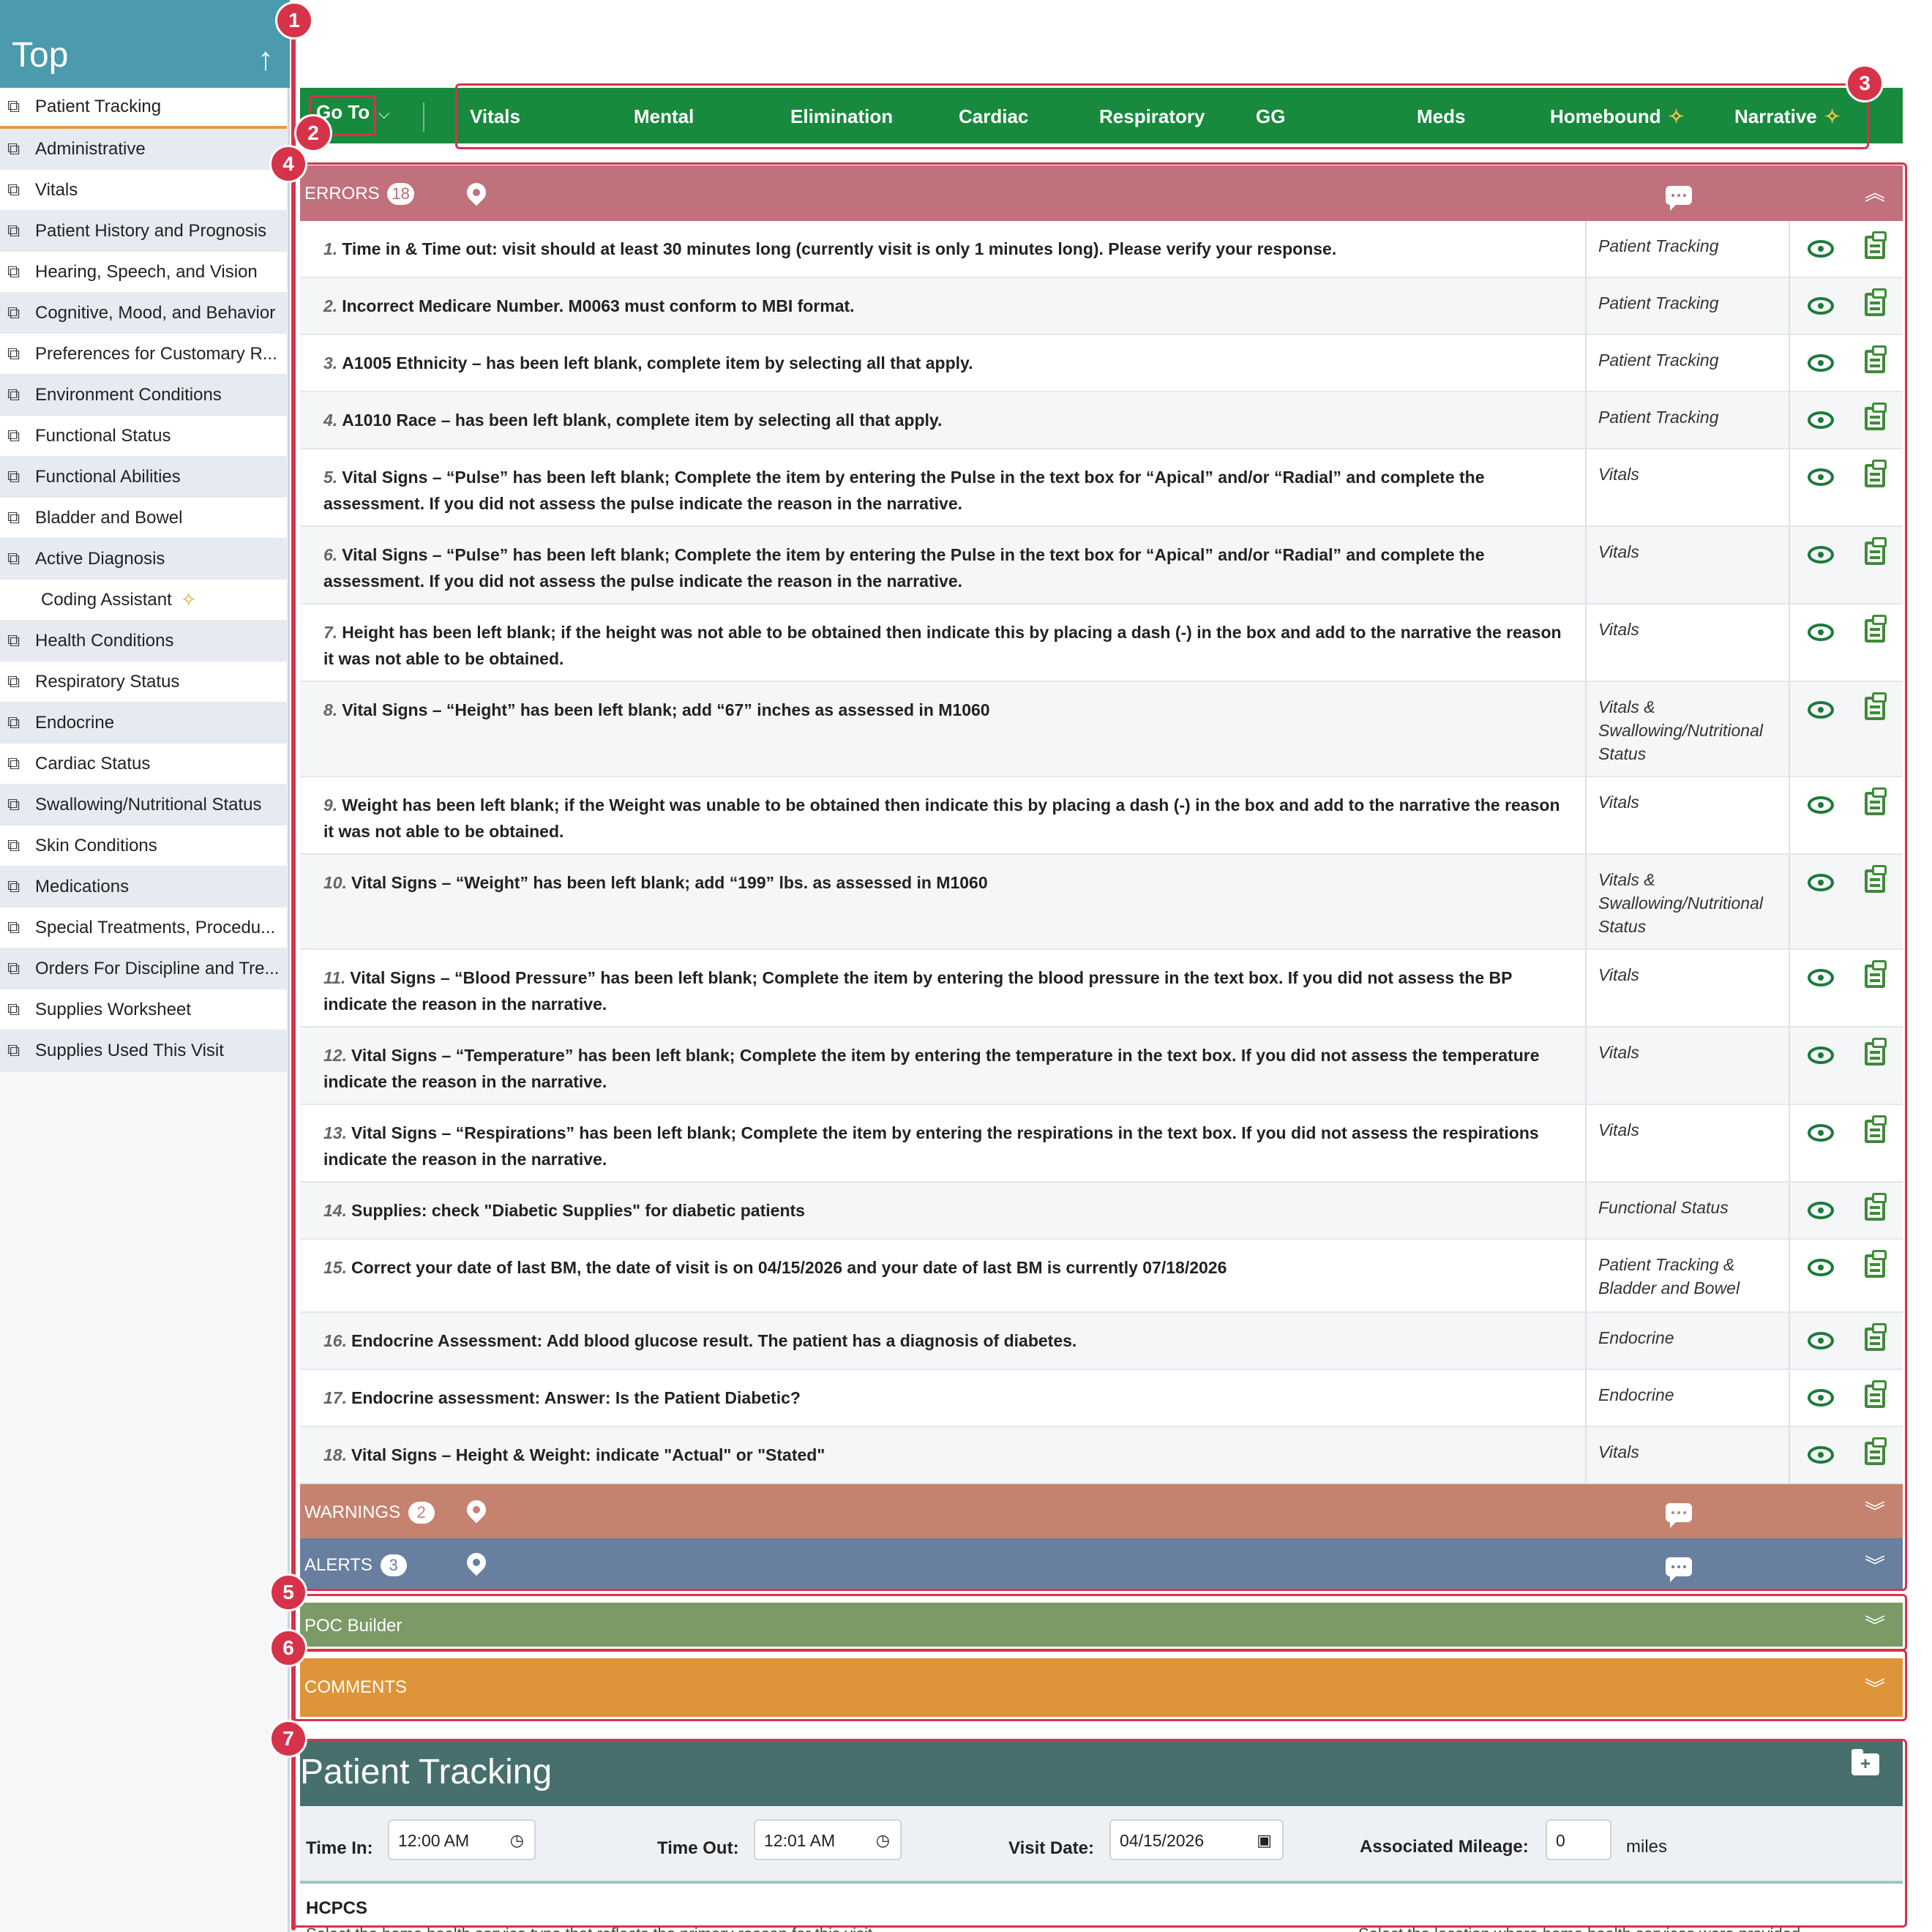 Image resolution: width=1932 pixels, height=1932 pixels. Describe the element at coordinates (1196, 1839) in the screenshot. I see `visit-date-input: 04/15/2026 ▣` at that location.